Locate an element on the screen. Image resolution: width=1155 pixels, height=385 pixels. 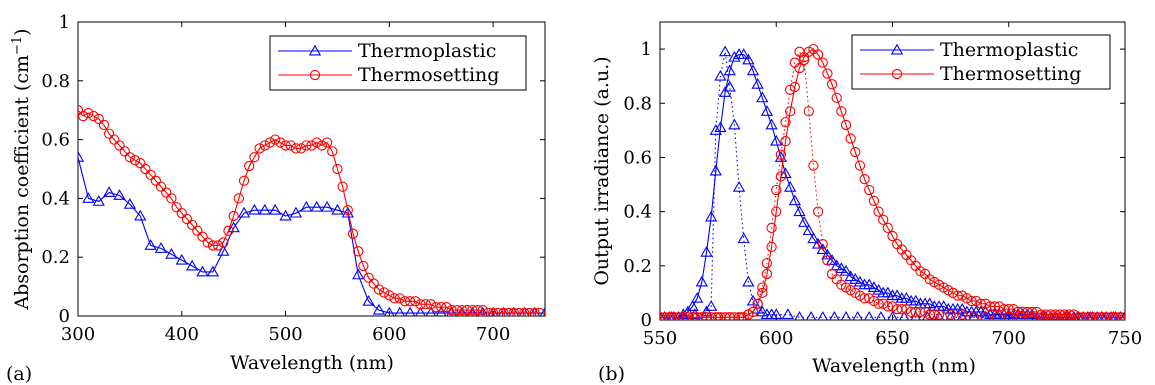
a-y-tick-label: 1 is located at coordinates (64, 22).